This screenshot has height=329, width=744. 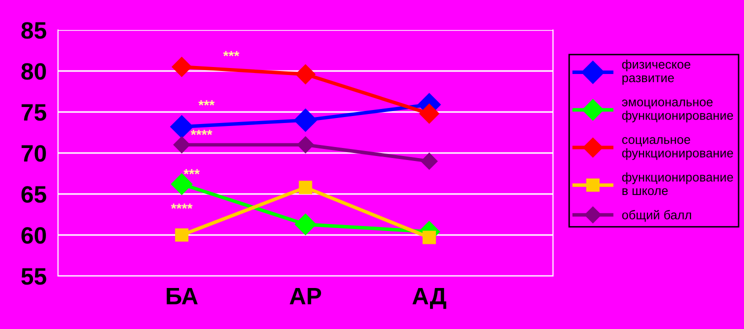 What do you see at coordinates (34, 153) in the screenshot?
I see `y-tick-label: 70` at bounding box center [34, 153].